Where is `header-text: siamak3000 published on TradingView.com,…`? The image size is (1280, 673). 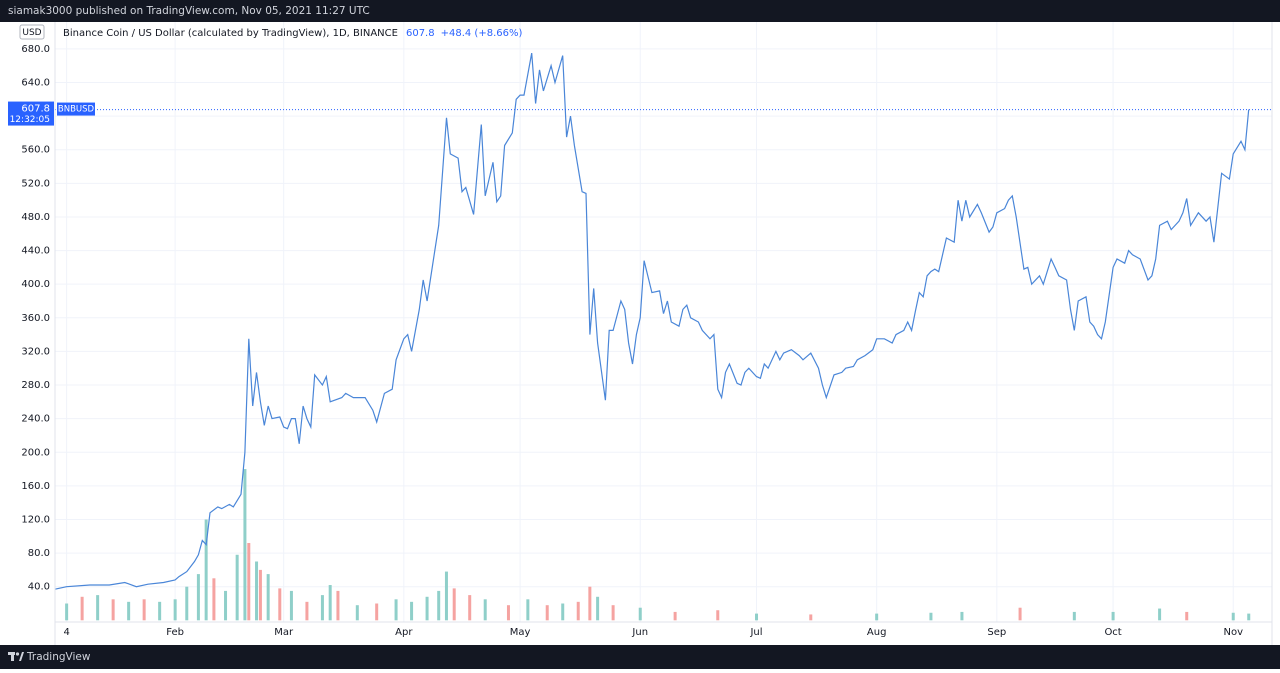
header-text: siamak3000 published on TradingView.com,… is located at coordinates (189, 11).